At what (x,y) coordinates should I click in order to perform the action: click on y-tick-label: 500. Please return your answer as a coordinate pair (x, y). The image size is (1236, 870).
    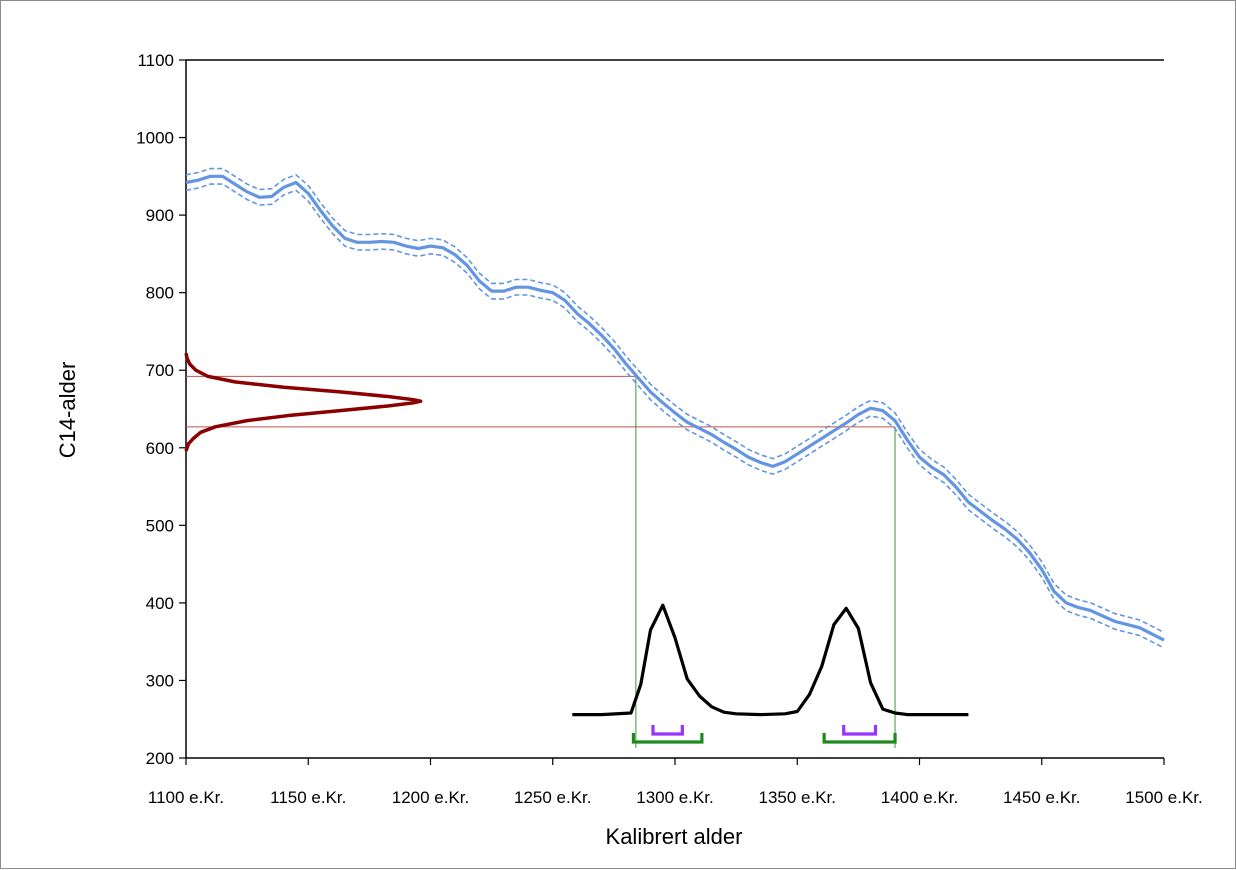
    Looking at the image, I should click on (160, 525).